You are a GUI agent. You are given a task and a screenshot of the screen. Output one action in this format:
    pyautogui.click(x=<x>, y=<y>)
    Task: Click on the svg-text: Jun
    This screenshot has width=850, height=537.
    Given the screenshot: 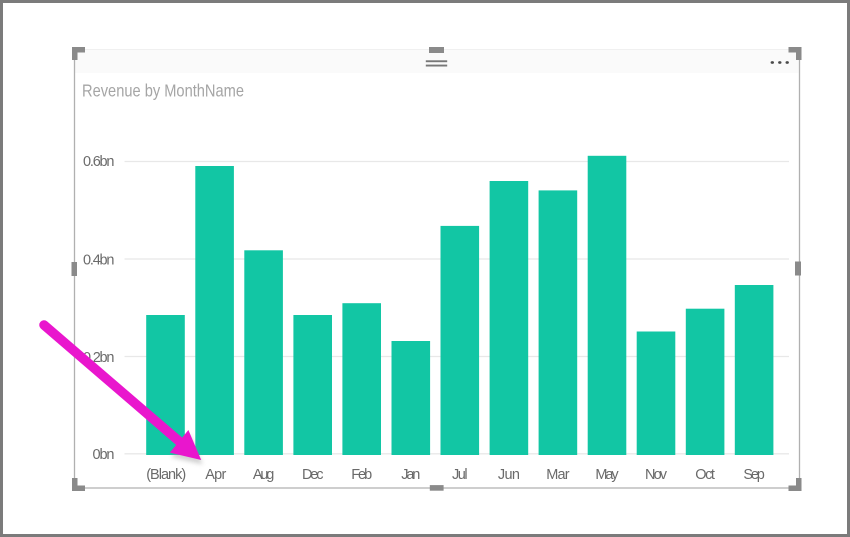 What is the action you would take?
    pyautogui.click(x=509, y=475)
    